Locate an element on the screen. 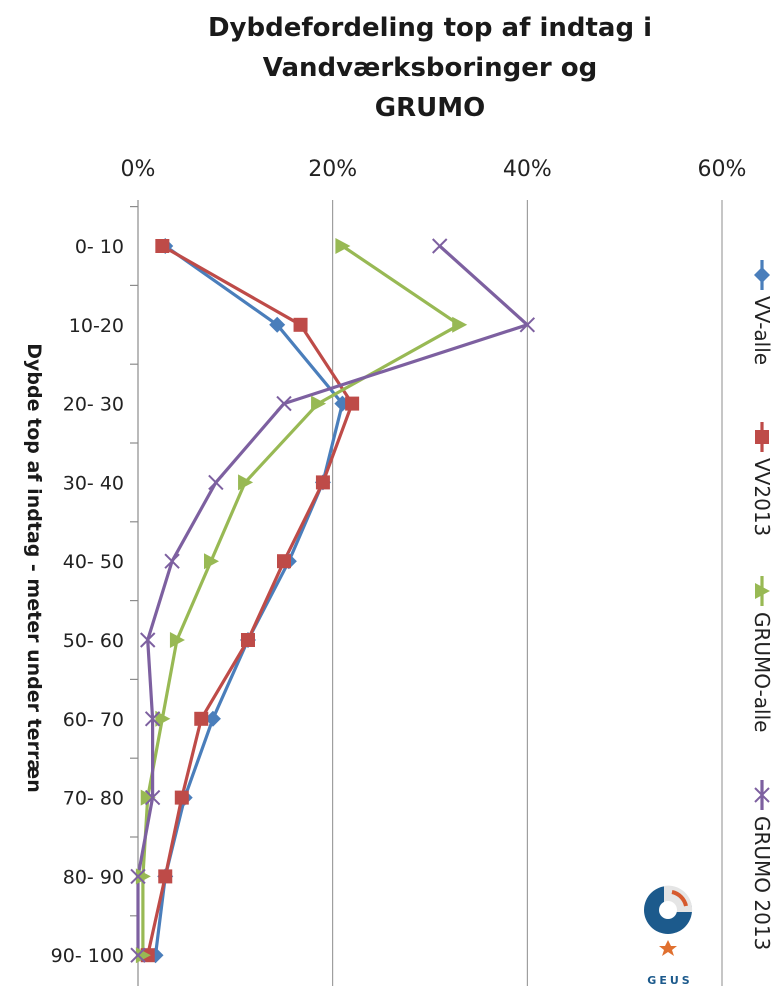  x-tick-label: 60% is located at coordinates (722, 169).